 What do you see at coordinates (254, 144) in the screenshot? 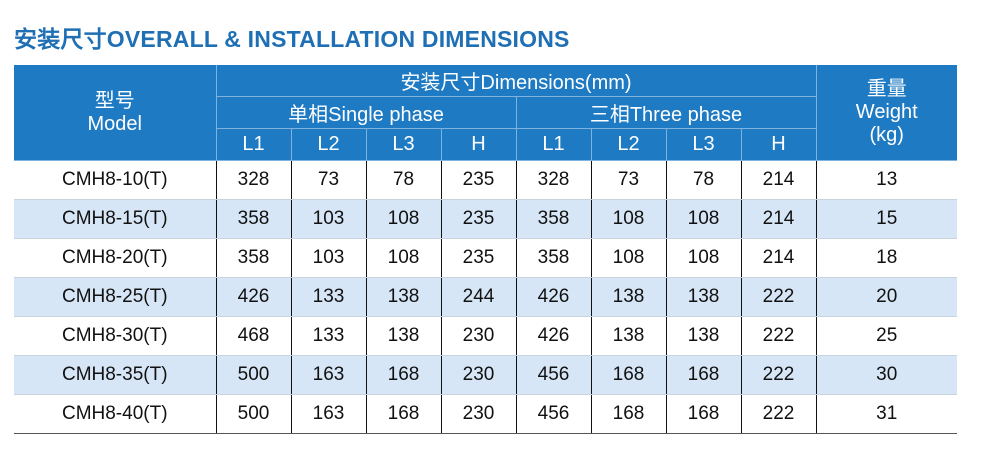
I see `col-header-single-l1: L1` at bounding box center [254, 144].